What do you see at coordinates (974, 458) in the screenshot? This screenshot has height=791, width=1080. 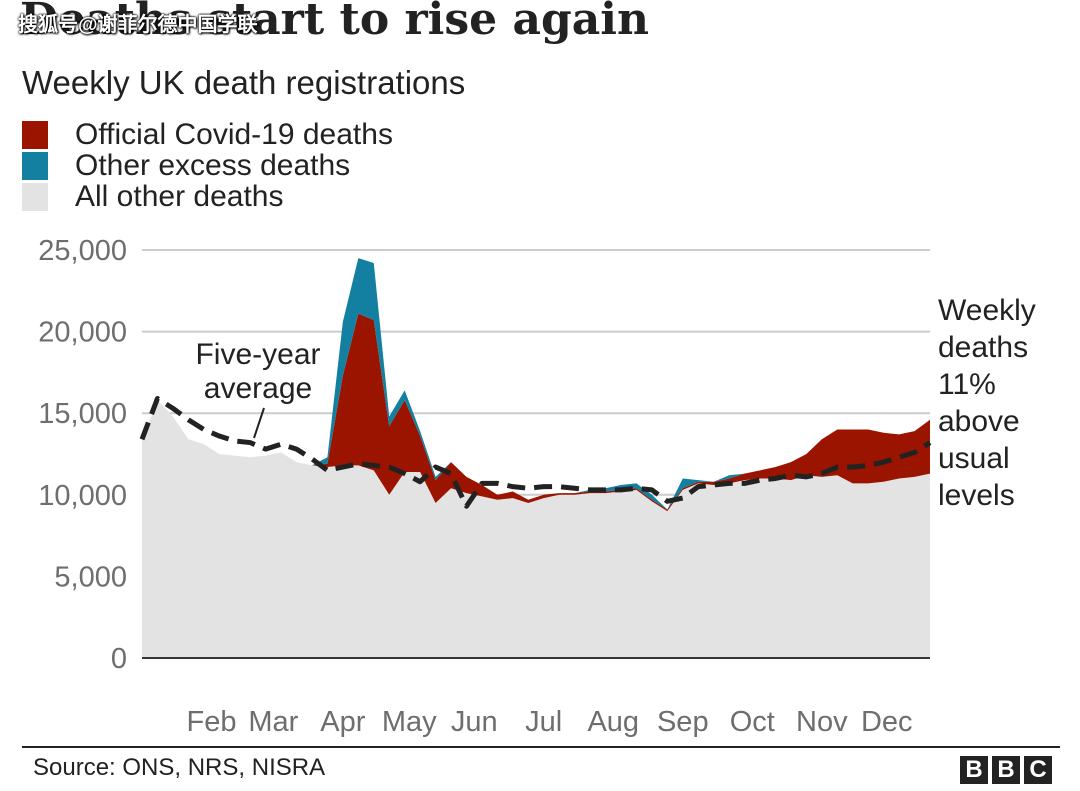 I see `annotation-weekly-deaths-line-4: usual` at bounding box center [974, 458].